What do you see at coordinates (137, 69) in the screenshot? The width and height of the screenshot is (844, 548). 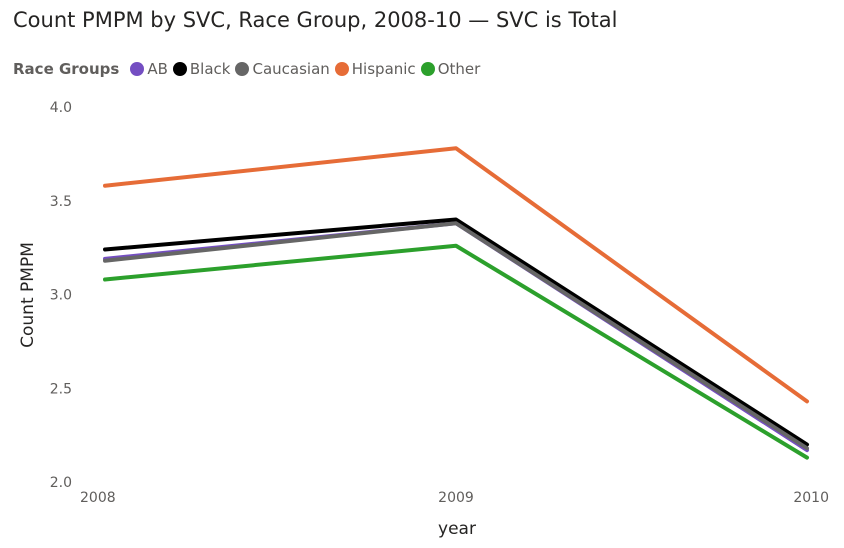 I see `legend-marker-ab` at bounding box center [137, 69].